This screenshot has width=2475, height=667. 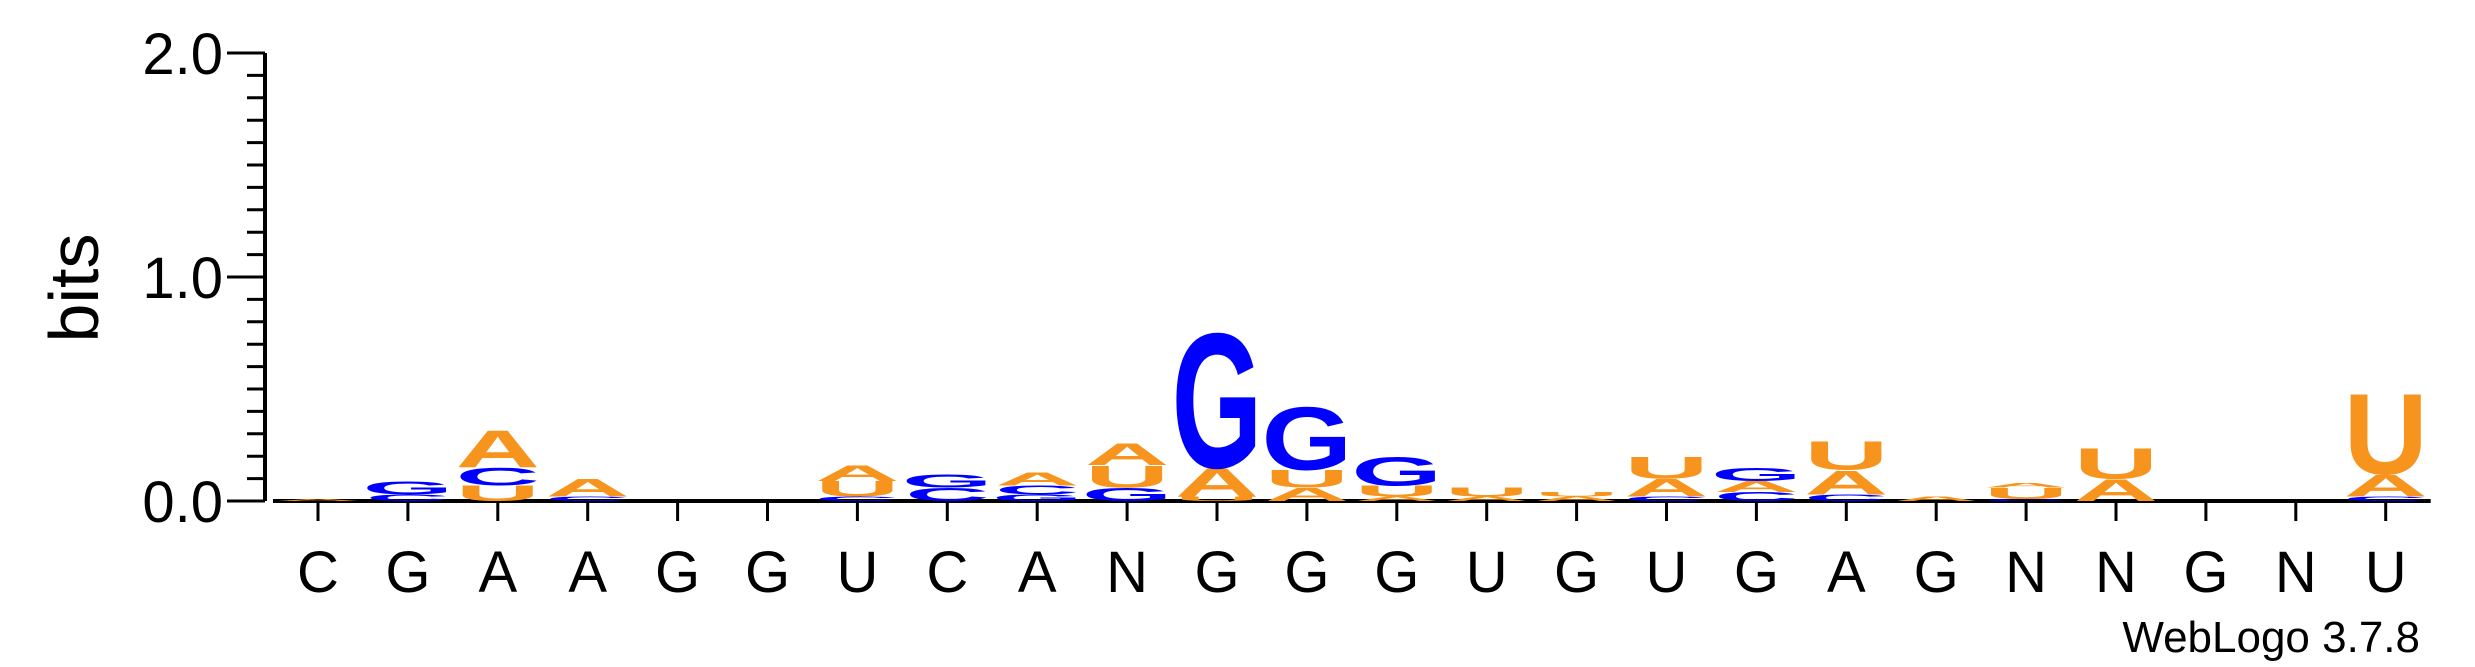 I want to click on y-tick-label: 1.0, so click(x=182, y=278).